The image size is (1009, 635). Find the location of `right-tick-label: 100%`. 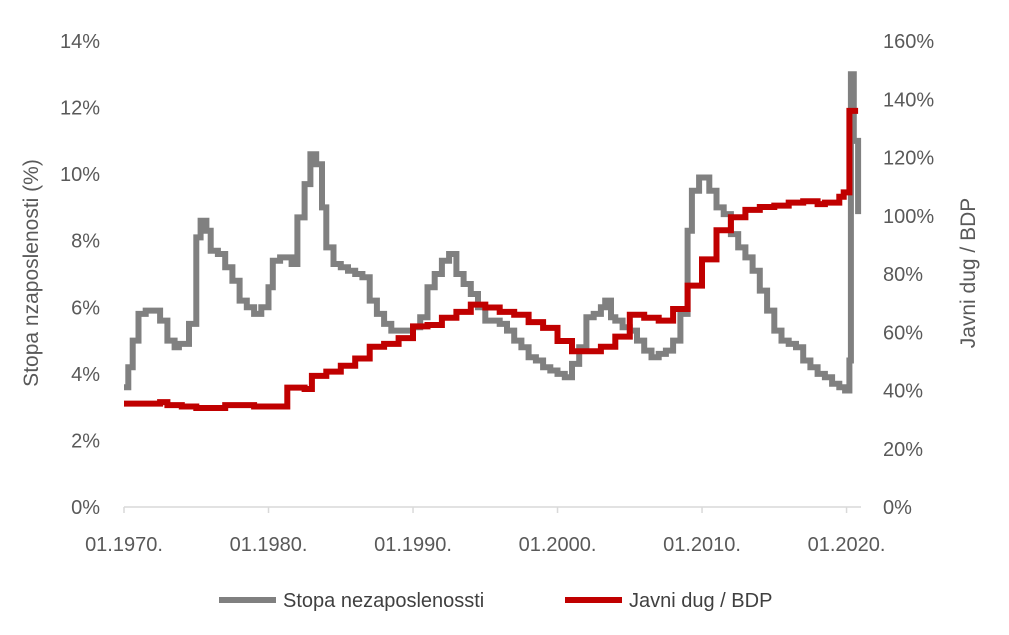

right-tick-label: 100% is located at coordinates (908, 217).